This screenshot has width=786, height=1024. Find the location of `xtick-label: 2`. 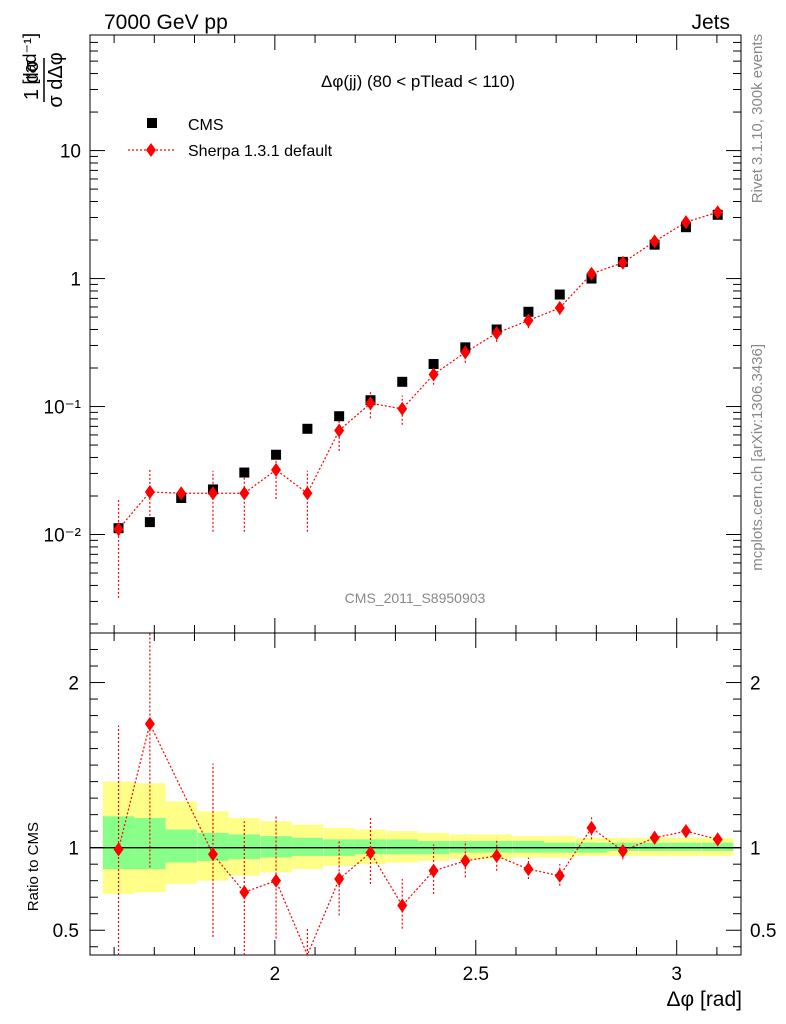

xtick-label: 2 is located at coordinates (275, 974).